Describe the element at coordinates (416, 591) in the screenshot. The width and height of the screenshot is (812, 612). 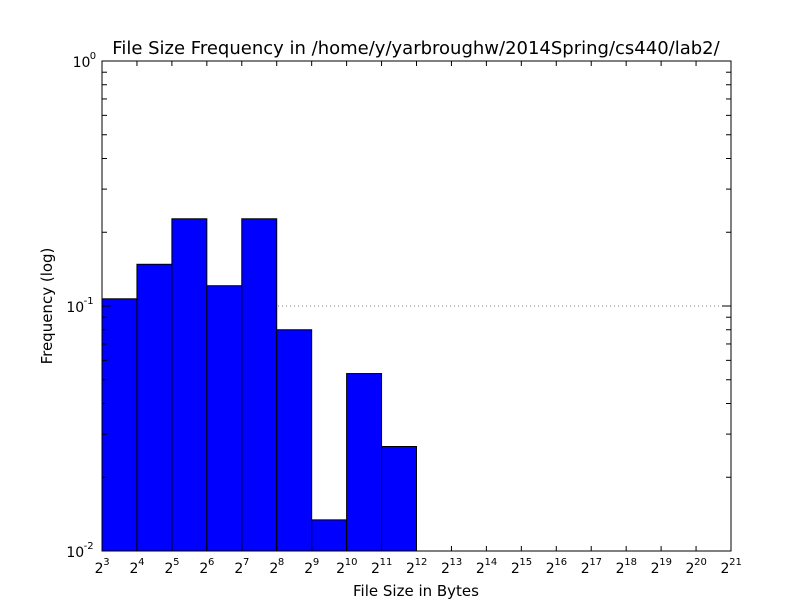
I see `x-axis-label: File Size in Bytes` at that location.